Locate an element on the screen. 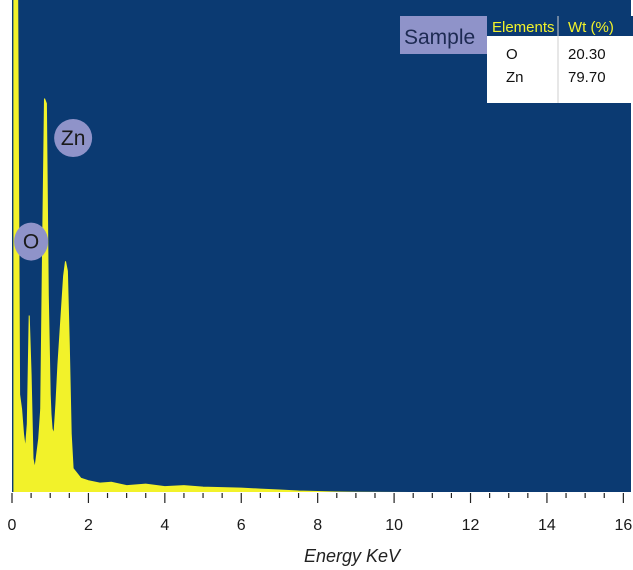 This screenshot has height=570, width=633. peak-label-text: Zn is located at coordinates (73, 138).